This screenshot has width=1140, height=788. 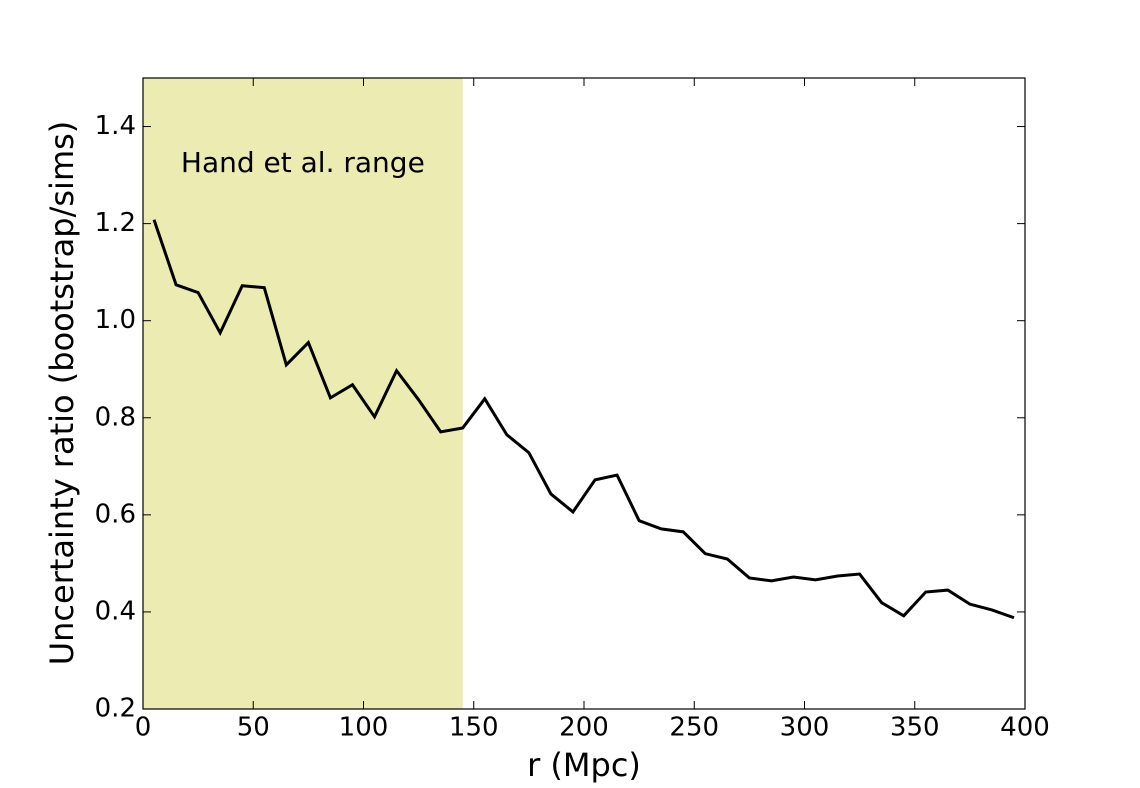 I want to click on y-tick-label: 0.4, so click(x=115, y=611).